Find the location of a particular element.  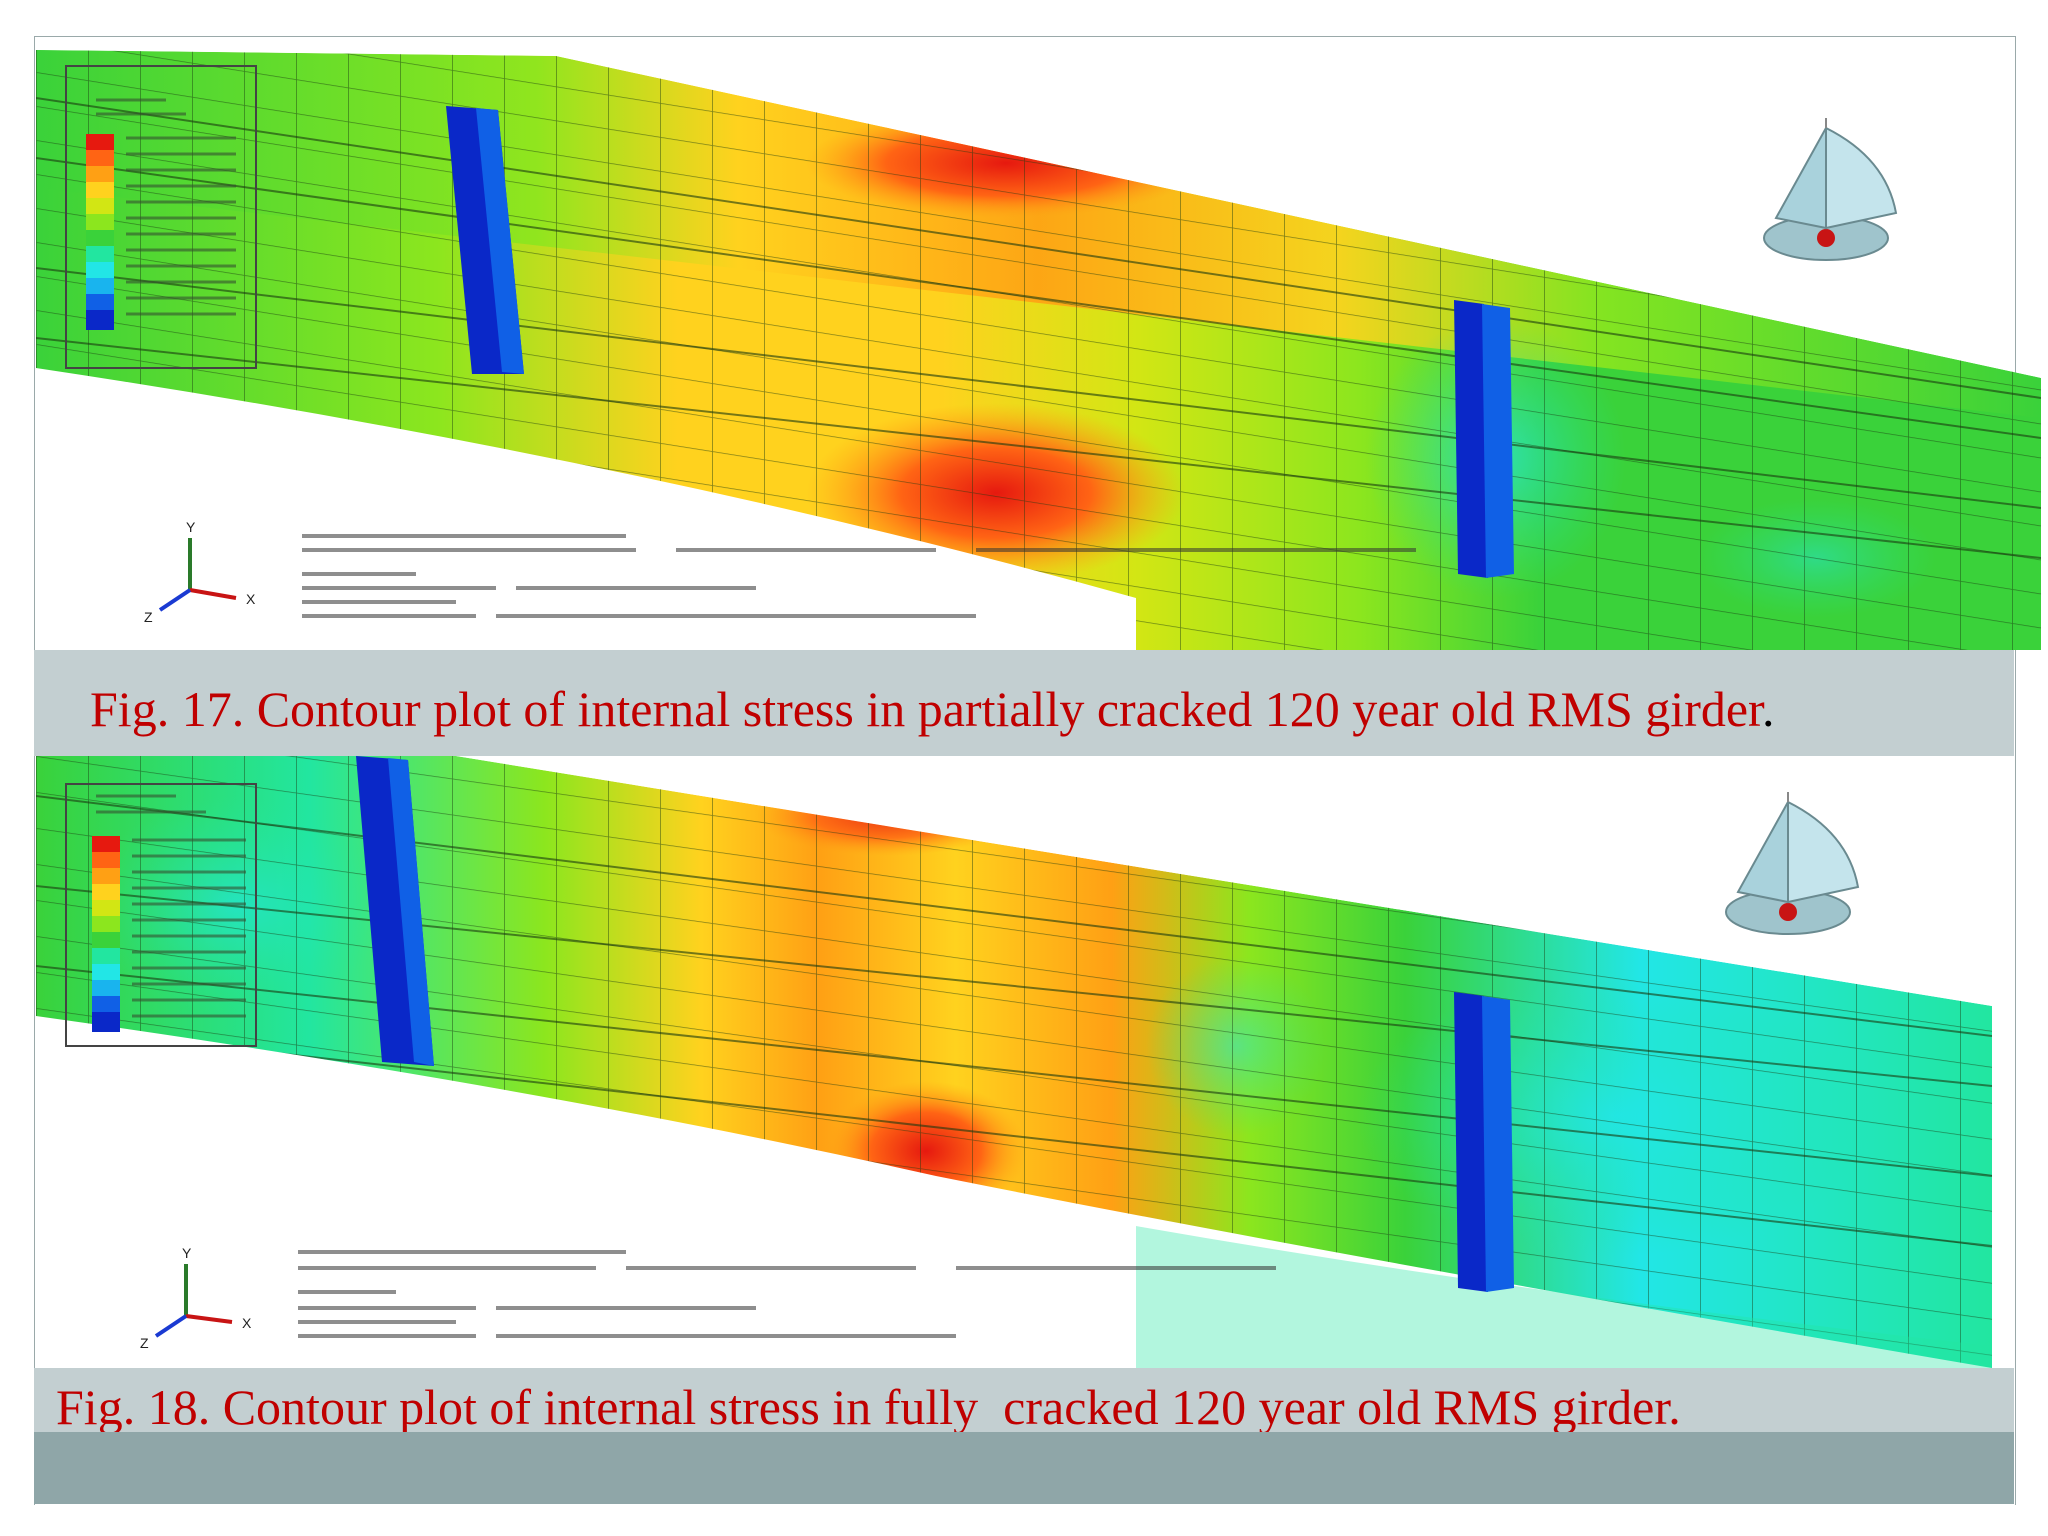

fig17-caption-band is located at coordinates (1024, 703).